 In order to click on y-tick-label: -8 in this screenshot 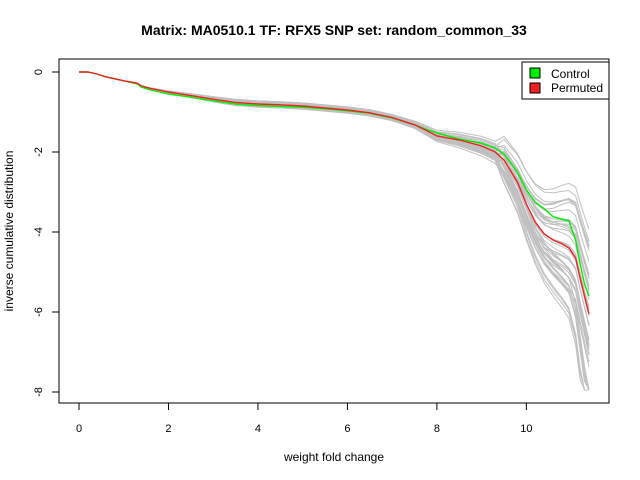, I will do `click(39, 392)`.